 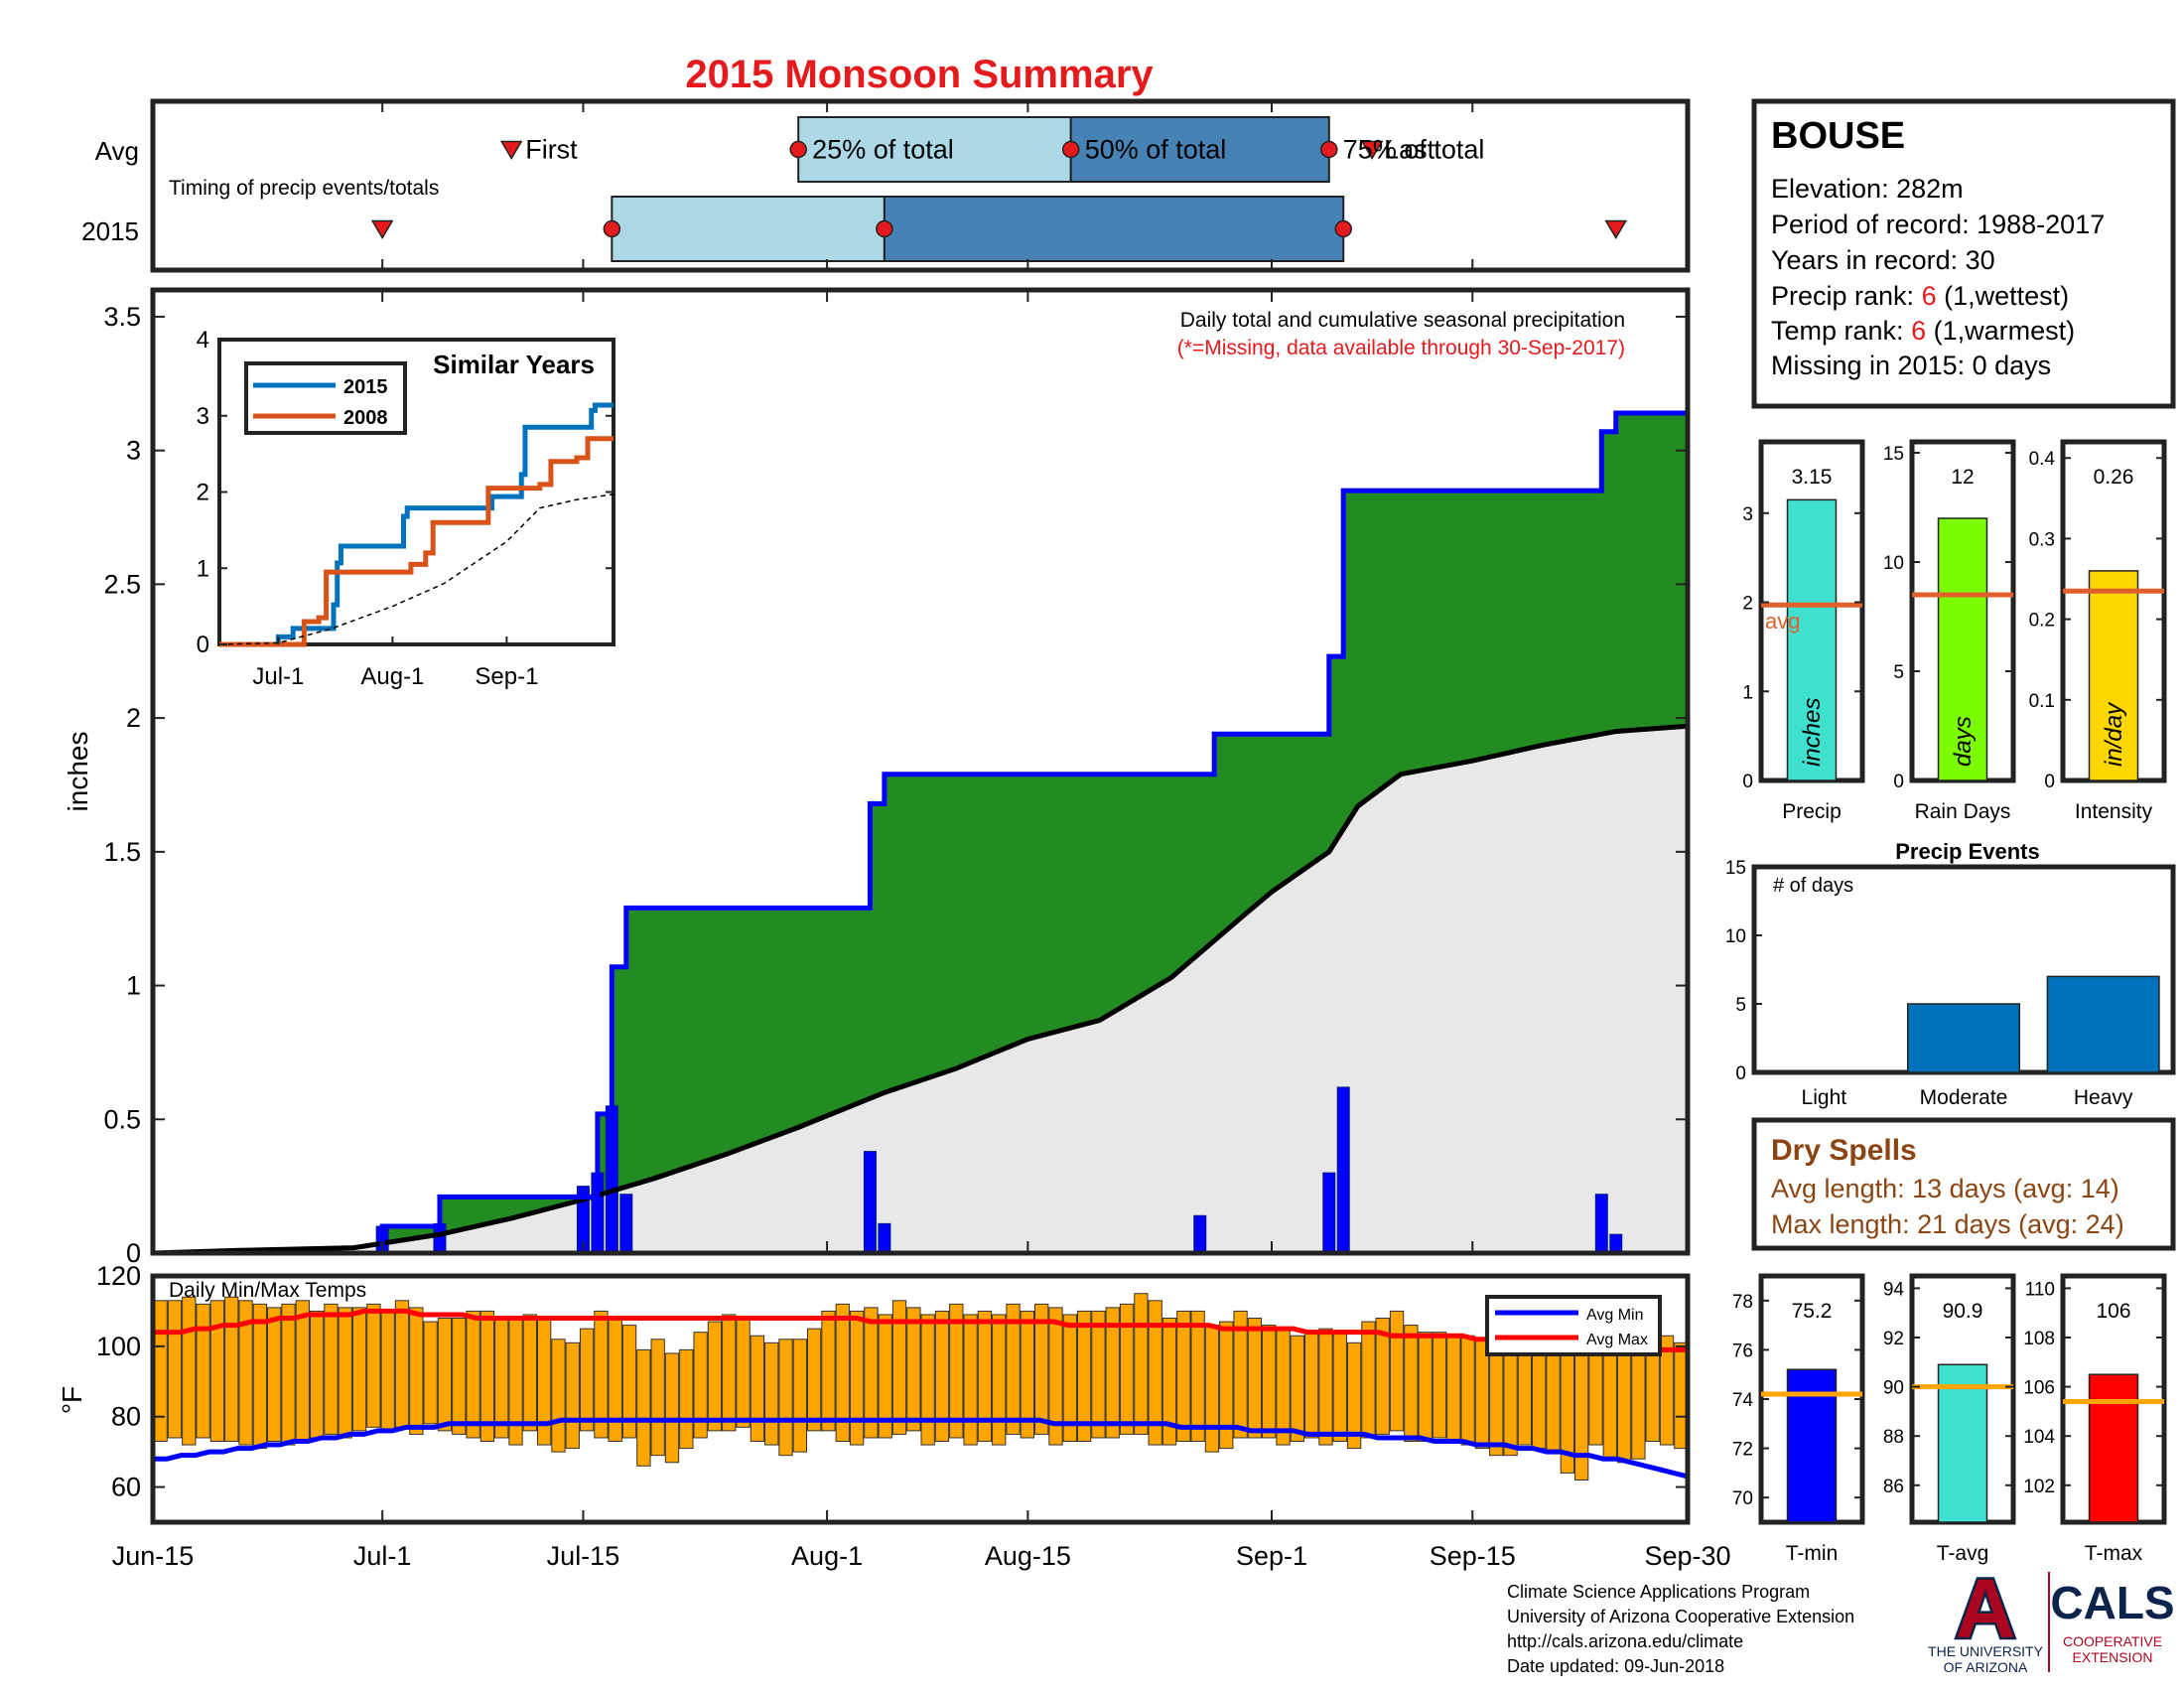 I want to click on precip-y-tick-label: 2, so click(x=133, y=718).